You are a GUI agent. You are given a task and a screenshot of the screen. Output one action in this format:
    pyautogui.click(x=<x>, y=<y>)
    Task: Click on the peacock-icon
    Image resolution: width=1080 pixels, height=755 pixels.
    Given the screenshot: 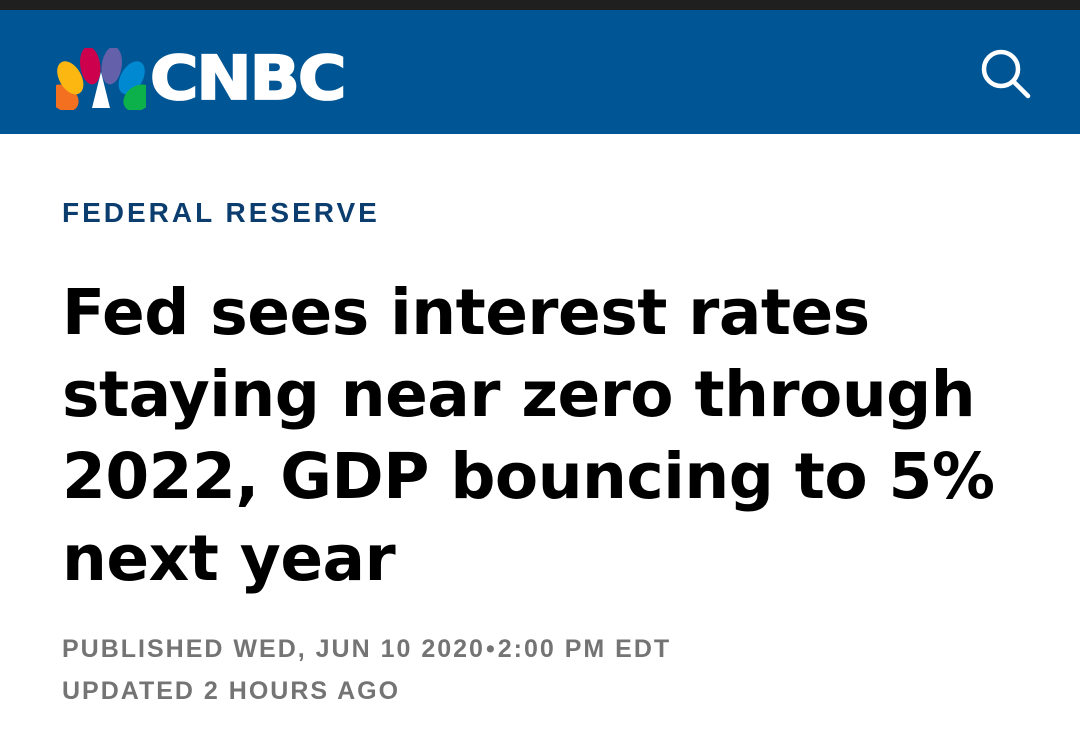 What is the action you would take?
    pyautogui.click(x=101, y=79)
    